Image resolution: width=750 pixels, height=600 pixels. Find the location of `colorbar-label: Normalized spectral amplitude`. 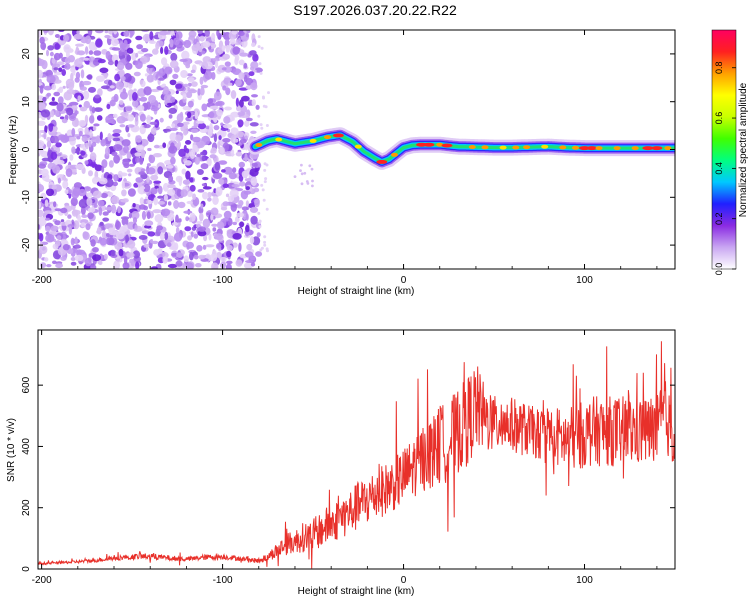

colorbar-label: Normalized spectral amplitude is located at coordinates (743, 149).